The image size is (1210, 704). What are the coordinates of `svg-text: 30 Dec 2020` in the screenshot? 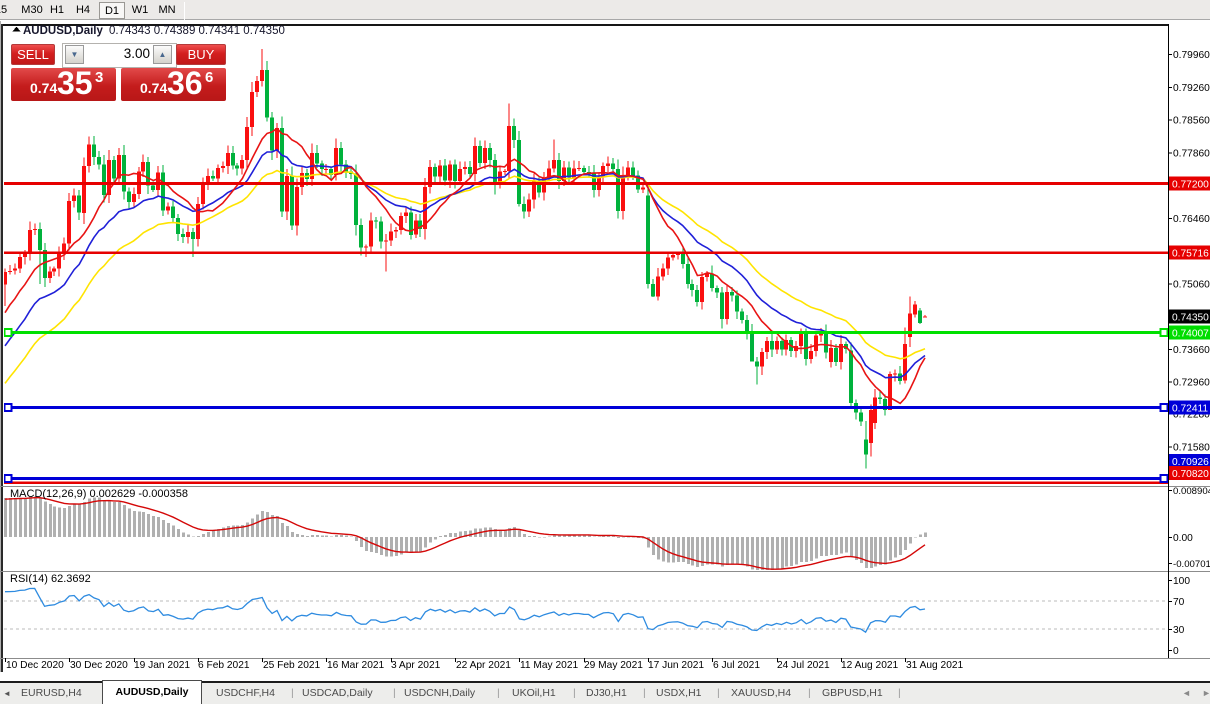 It's located at (99, 665).